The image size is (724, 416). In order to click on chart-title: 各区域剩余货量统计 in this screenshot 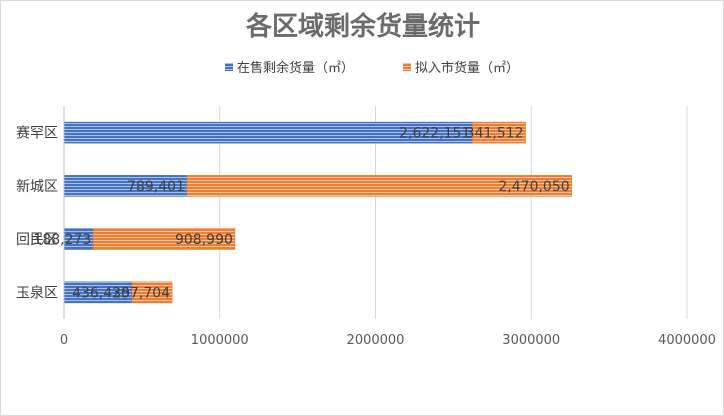, I will do `click(362, 26)`.